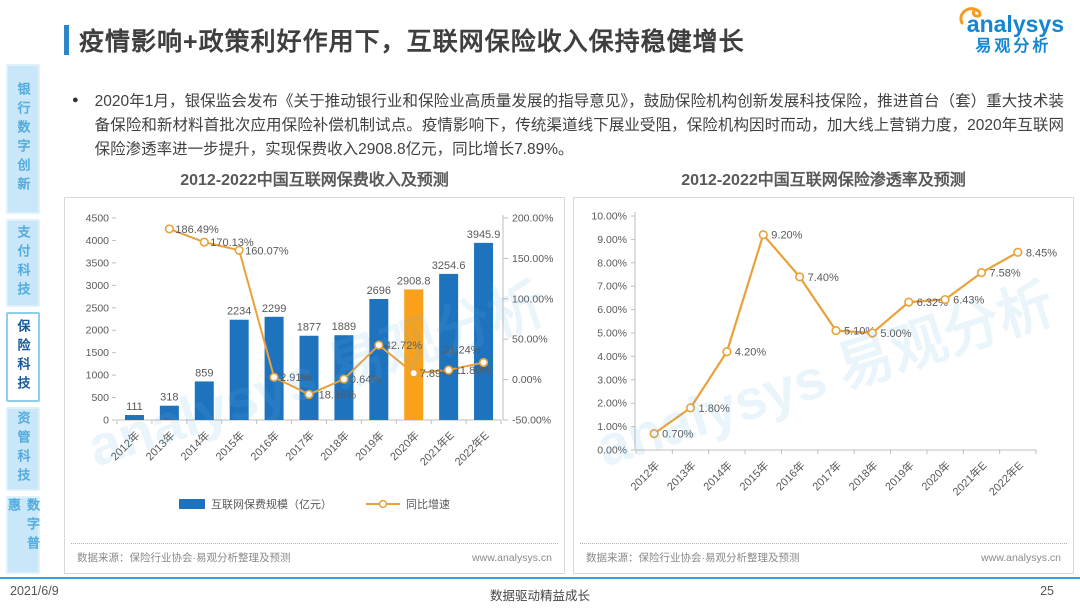  What do you see at coordinates (462, 350) in the screenshot?
I see `svg-text: 21.24%` at bounding box center [462, 350].